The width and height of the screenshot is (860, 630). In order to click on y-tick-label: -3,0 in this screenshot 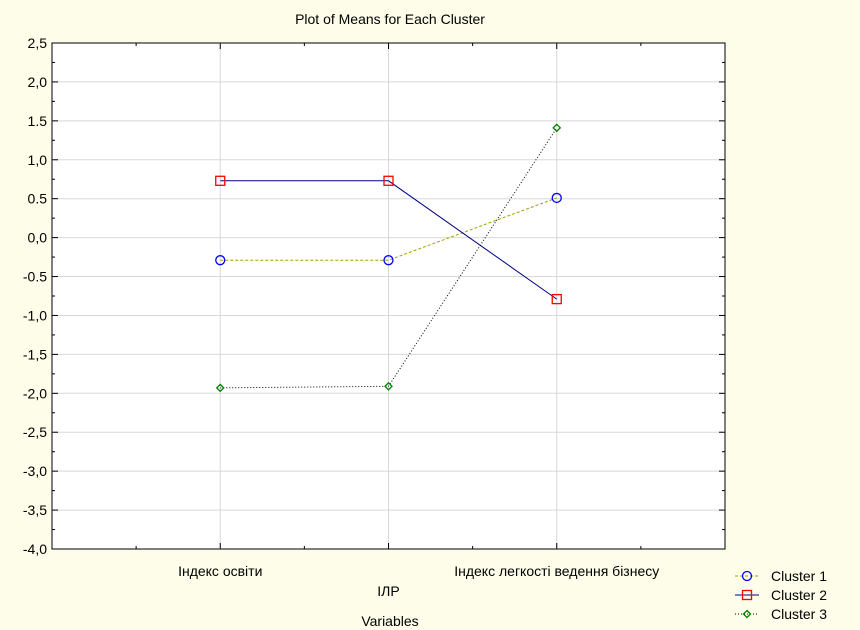, I will do `click(35, 471)`.